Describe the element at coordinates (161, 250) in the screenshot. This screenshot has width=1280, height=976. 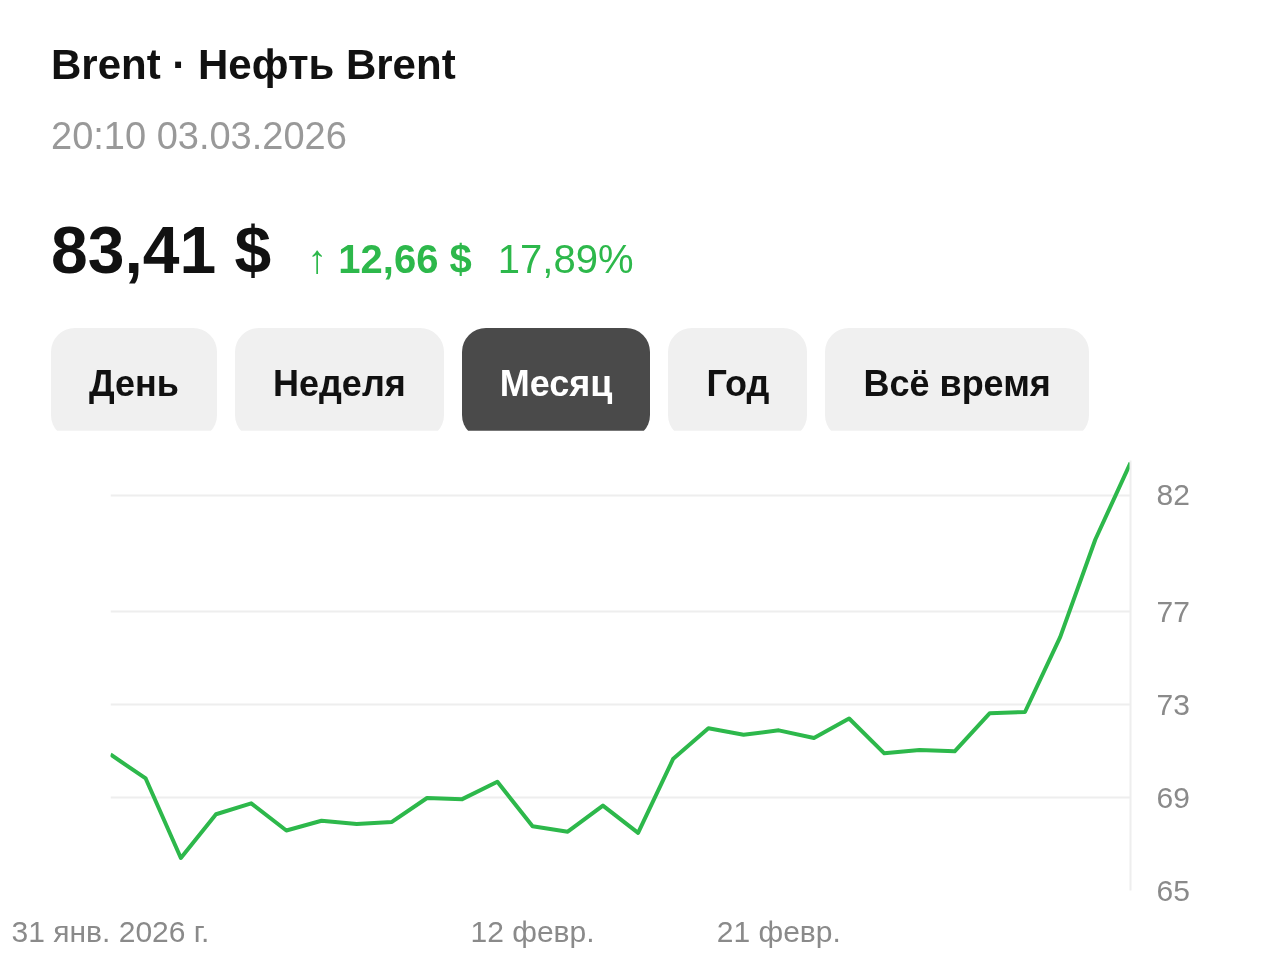
I see `text: 83,41 $` at that location.